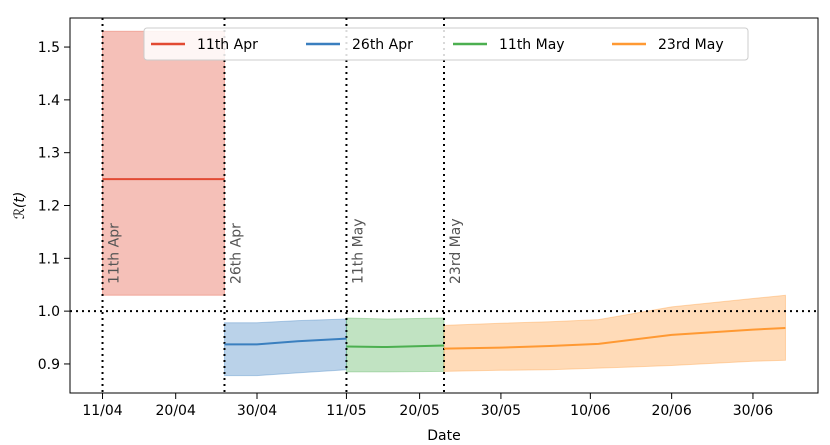 Image resolution: width=830 pixels, height=445 pixels. Describe the element at coordinates (236, 253) in the screenshot. I see `intervention-label-2: 26th Apr` at that location.